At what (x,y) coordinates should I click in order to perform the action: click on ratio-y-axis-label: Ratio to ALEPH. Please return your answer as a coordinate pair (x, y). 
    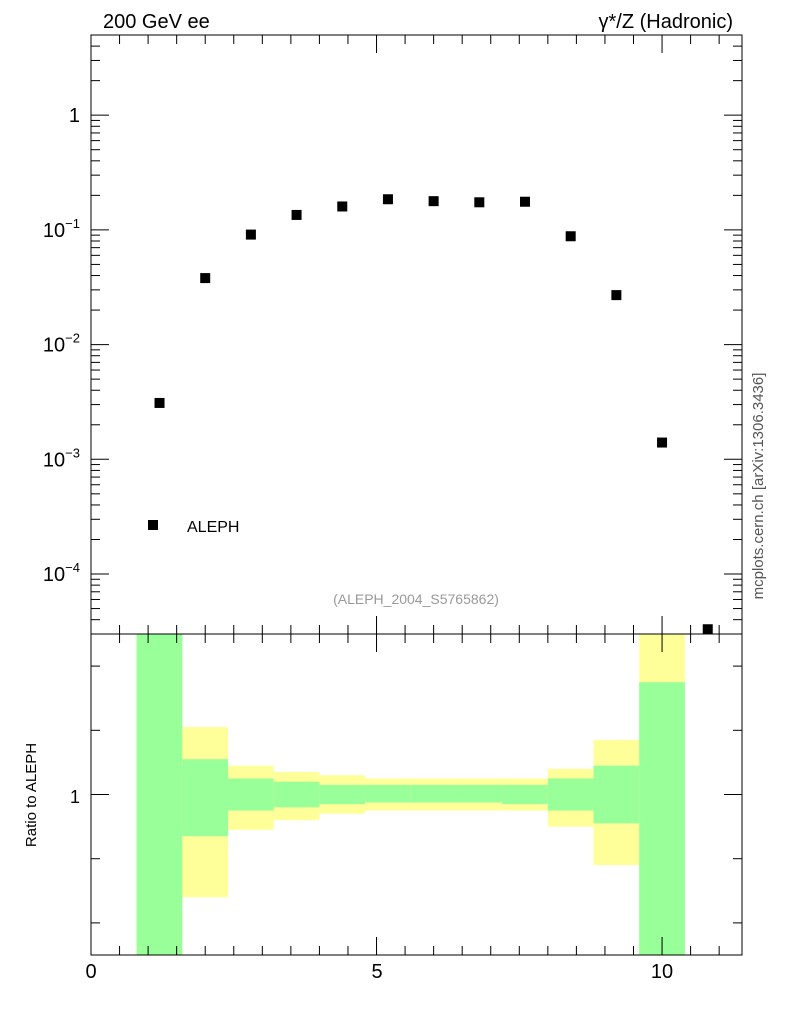
    Looking at the image, I should click on (31, 795).